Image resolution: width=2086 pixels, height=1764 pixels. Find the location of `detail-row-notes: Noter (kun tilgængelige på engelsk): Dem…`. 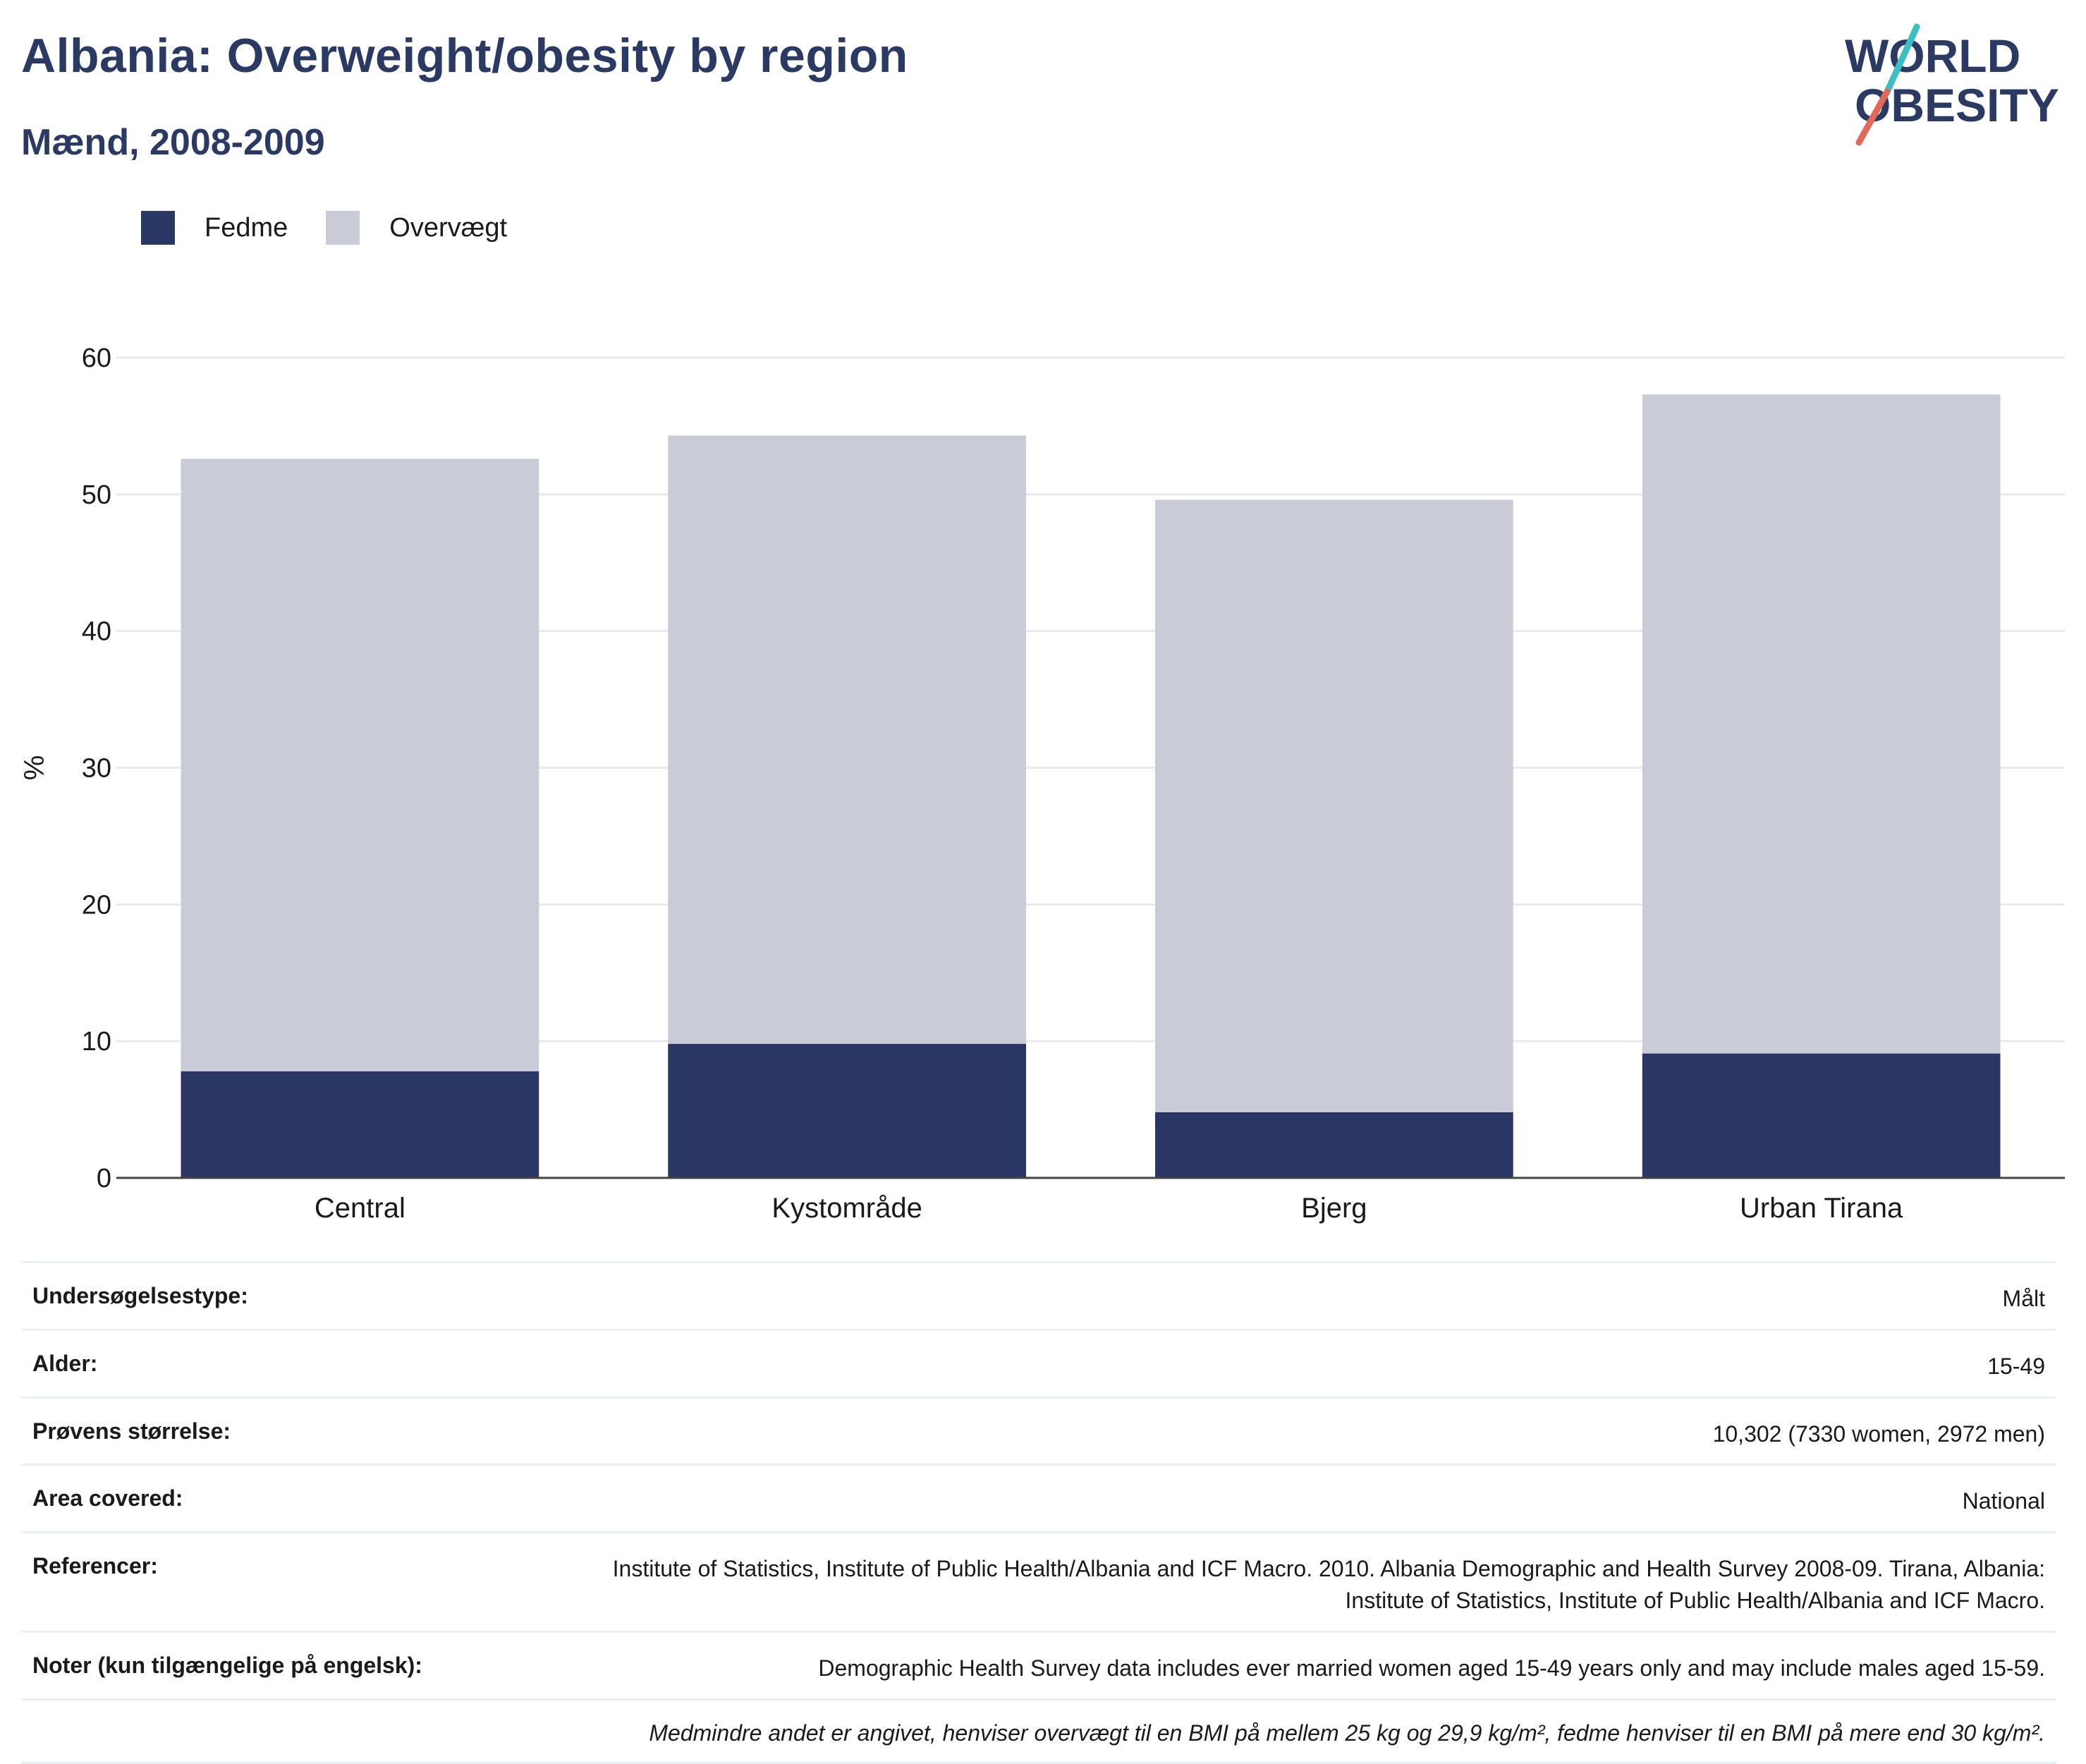

detail-row-notes: Noter (kun tilgængelige på engelsk): Dem… is located at coordinates (1038, 1664).